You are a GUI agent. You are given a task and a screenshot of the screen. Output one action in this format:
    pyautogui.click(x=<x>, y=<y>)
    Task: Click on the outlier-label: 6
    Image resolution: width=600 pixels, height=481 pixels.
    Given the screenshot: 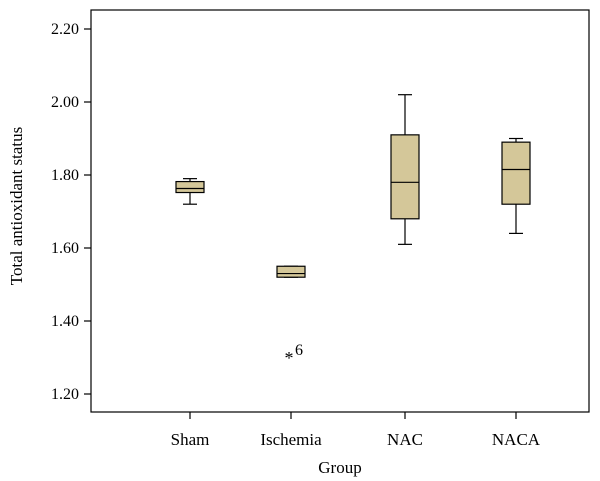 What is the action you would take?
    pyautogui.click(x=299, y=350)
    